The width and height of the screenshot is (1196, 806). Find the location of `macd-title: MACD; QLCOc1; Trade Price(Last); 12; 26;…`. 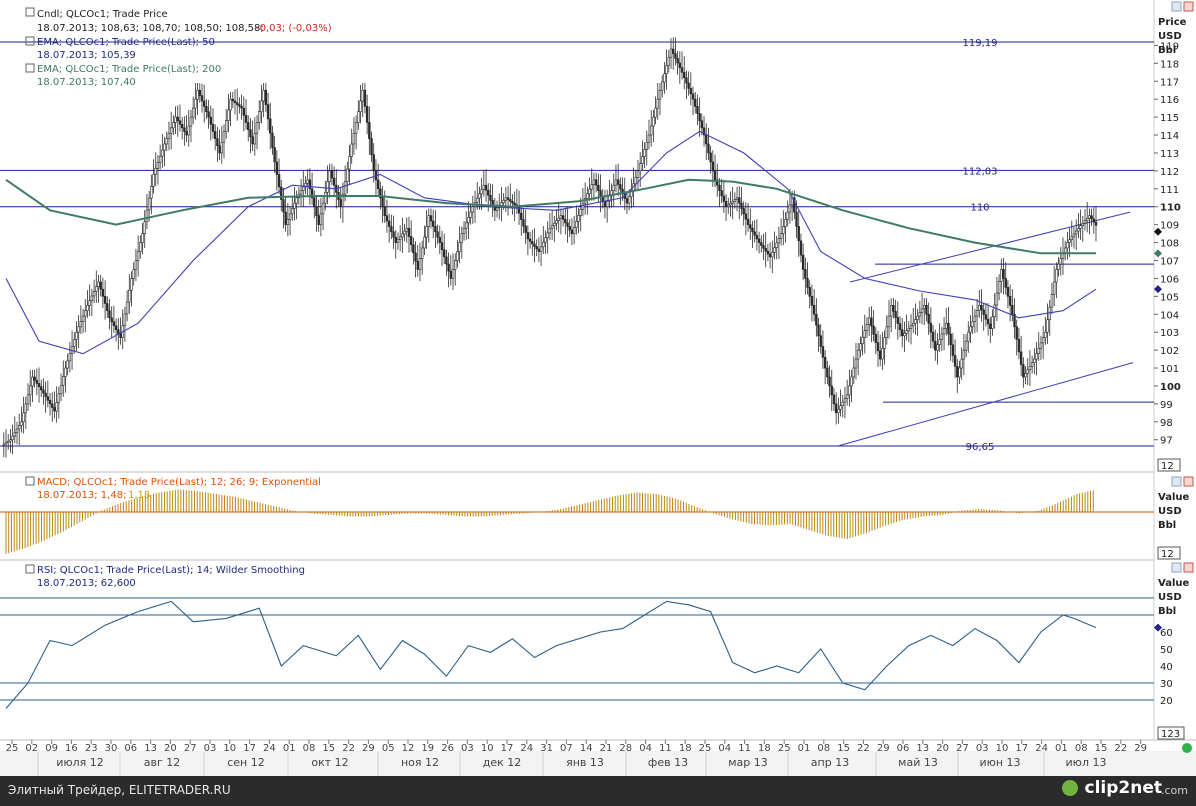

macd-title: MACD; QLCOc1; Trade Price(Last); 12; 26;… is located at coordinates (179, 482).